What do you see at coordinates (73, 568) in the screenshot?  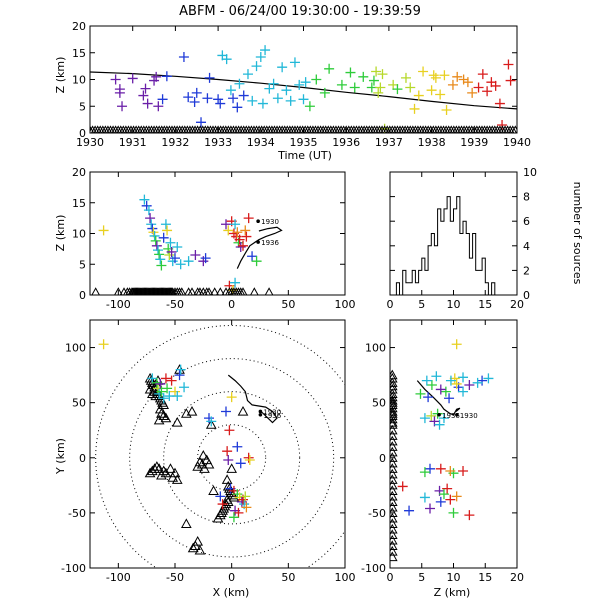 I see `y-tick-label: -100` at bounding box center [73, 568].